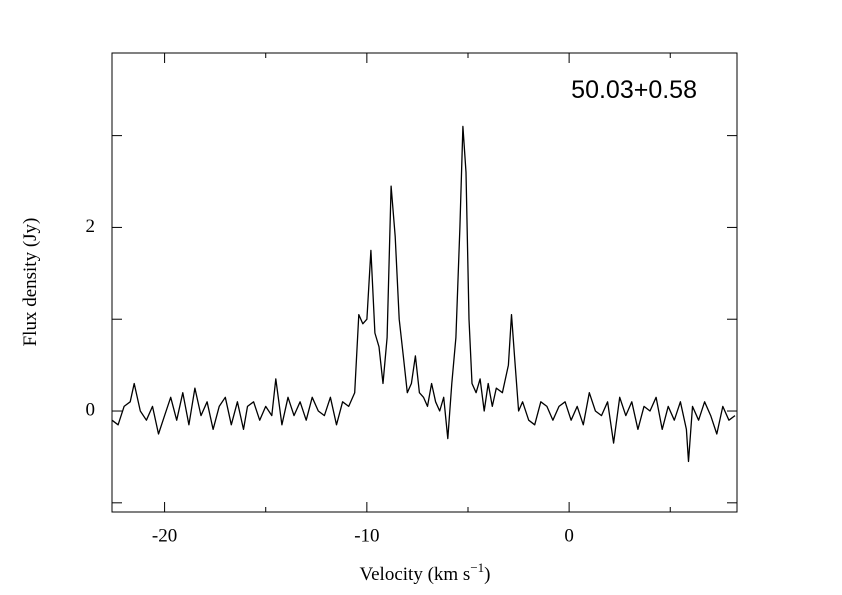  Describe the element at coordinates (91, 409) in the screenshot. I see `y-tick-label: 0` at that location.